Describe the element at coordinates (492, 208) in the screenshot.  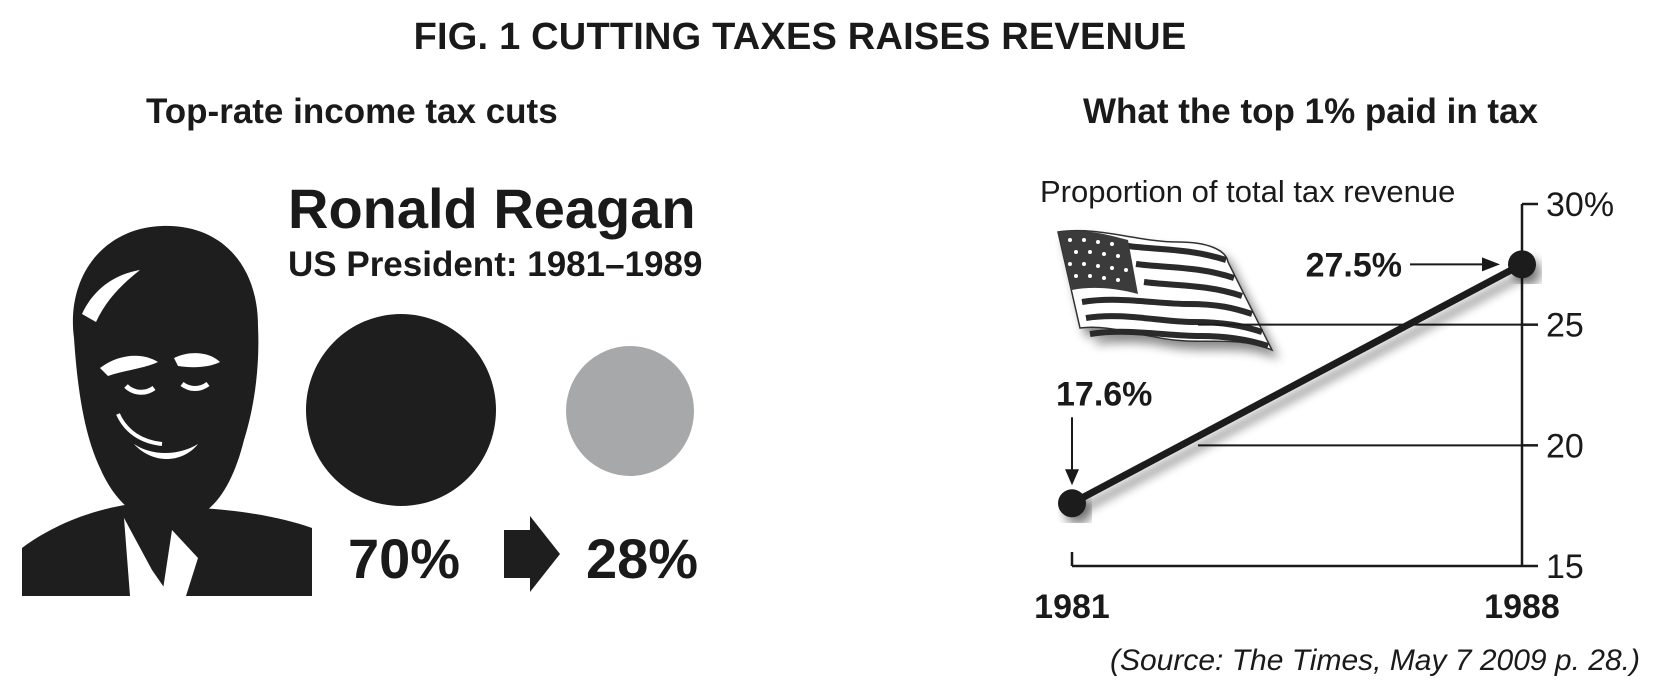
I see `person-name: Ronald Reagan` at that location.